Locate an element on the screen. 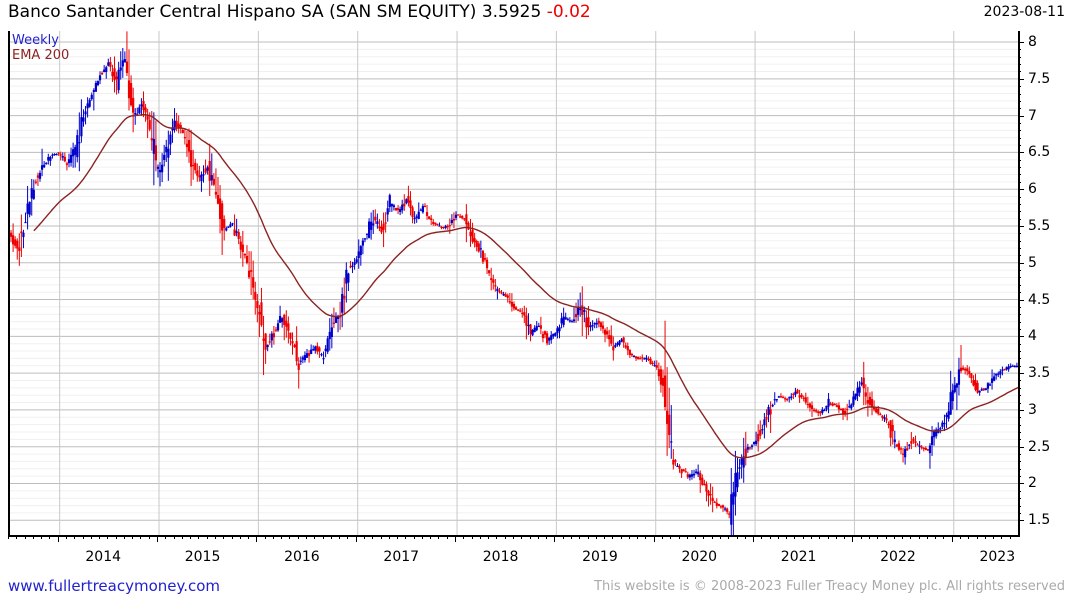  x-axis-label: 2017 is located at coordinates (401, 557).